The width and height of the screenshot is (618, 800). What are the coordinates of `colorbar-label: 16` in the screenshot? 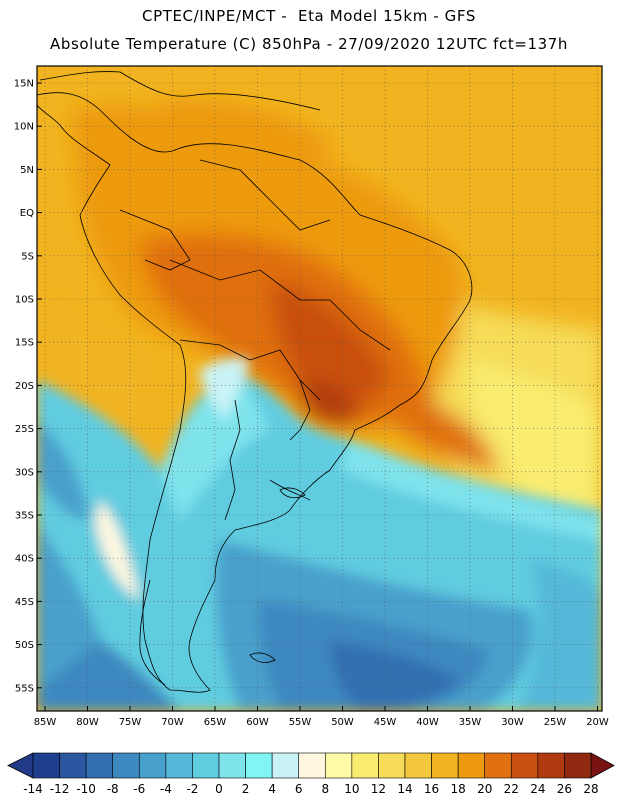 It's located at (431, 789).